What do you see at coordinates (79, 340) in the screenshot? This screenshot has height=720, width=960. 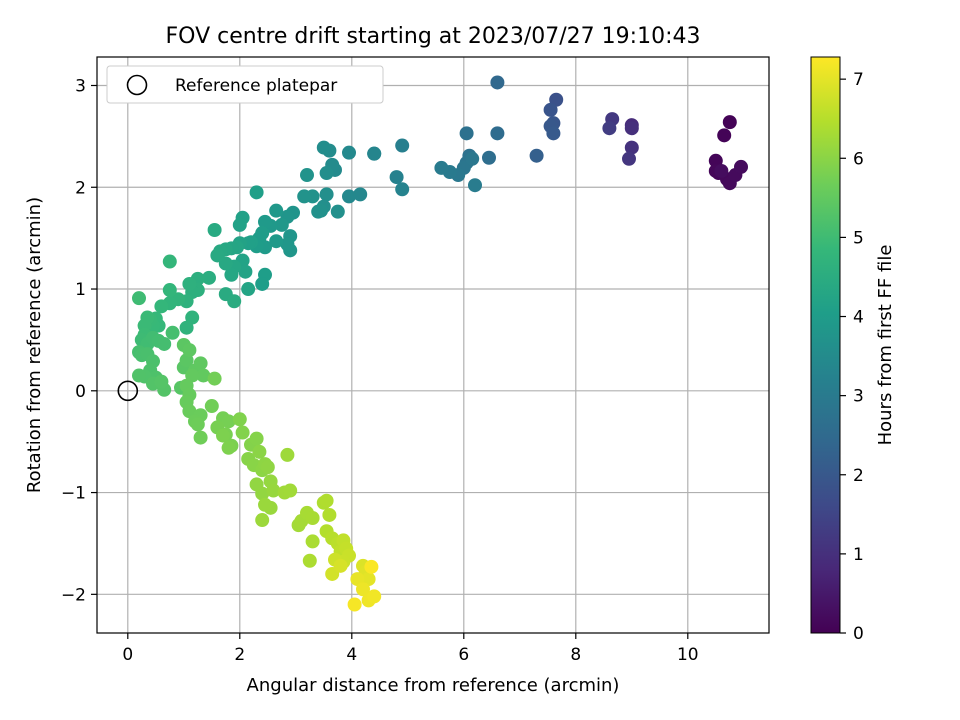 I see `y-axis-ticks: −2 −1 0 1 2 3` at bounding box center [79, 340].